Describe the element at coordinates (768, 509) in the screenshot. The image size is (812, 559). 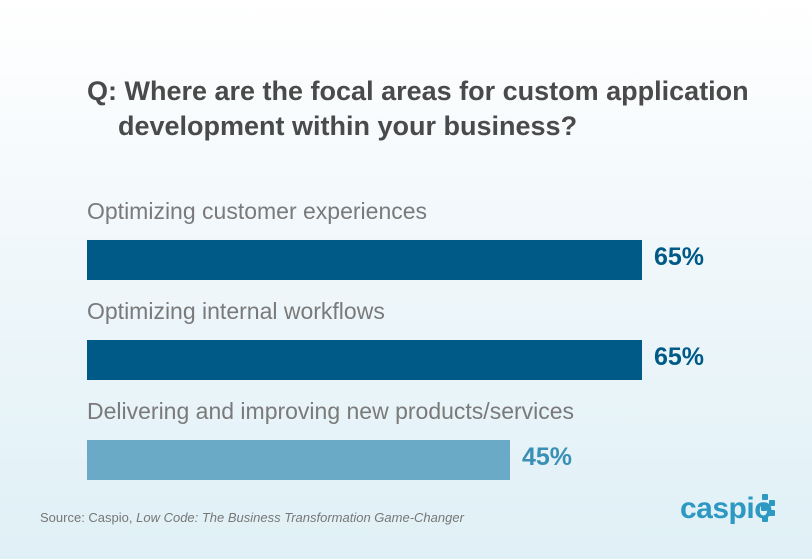
I see `logo-dots-icon` at that location.